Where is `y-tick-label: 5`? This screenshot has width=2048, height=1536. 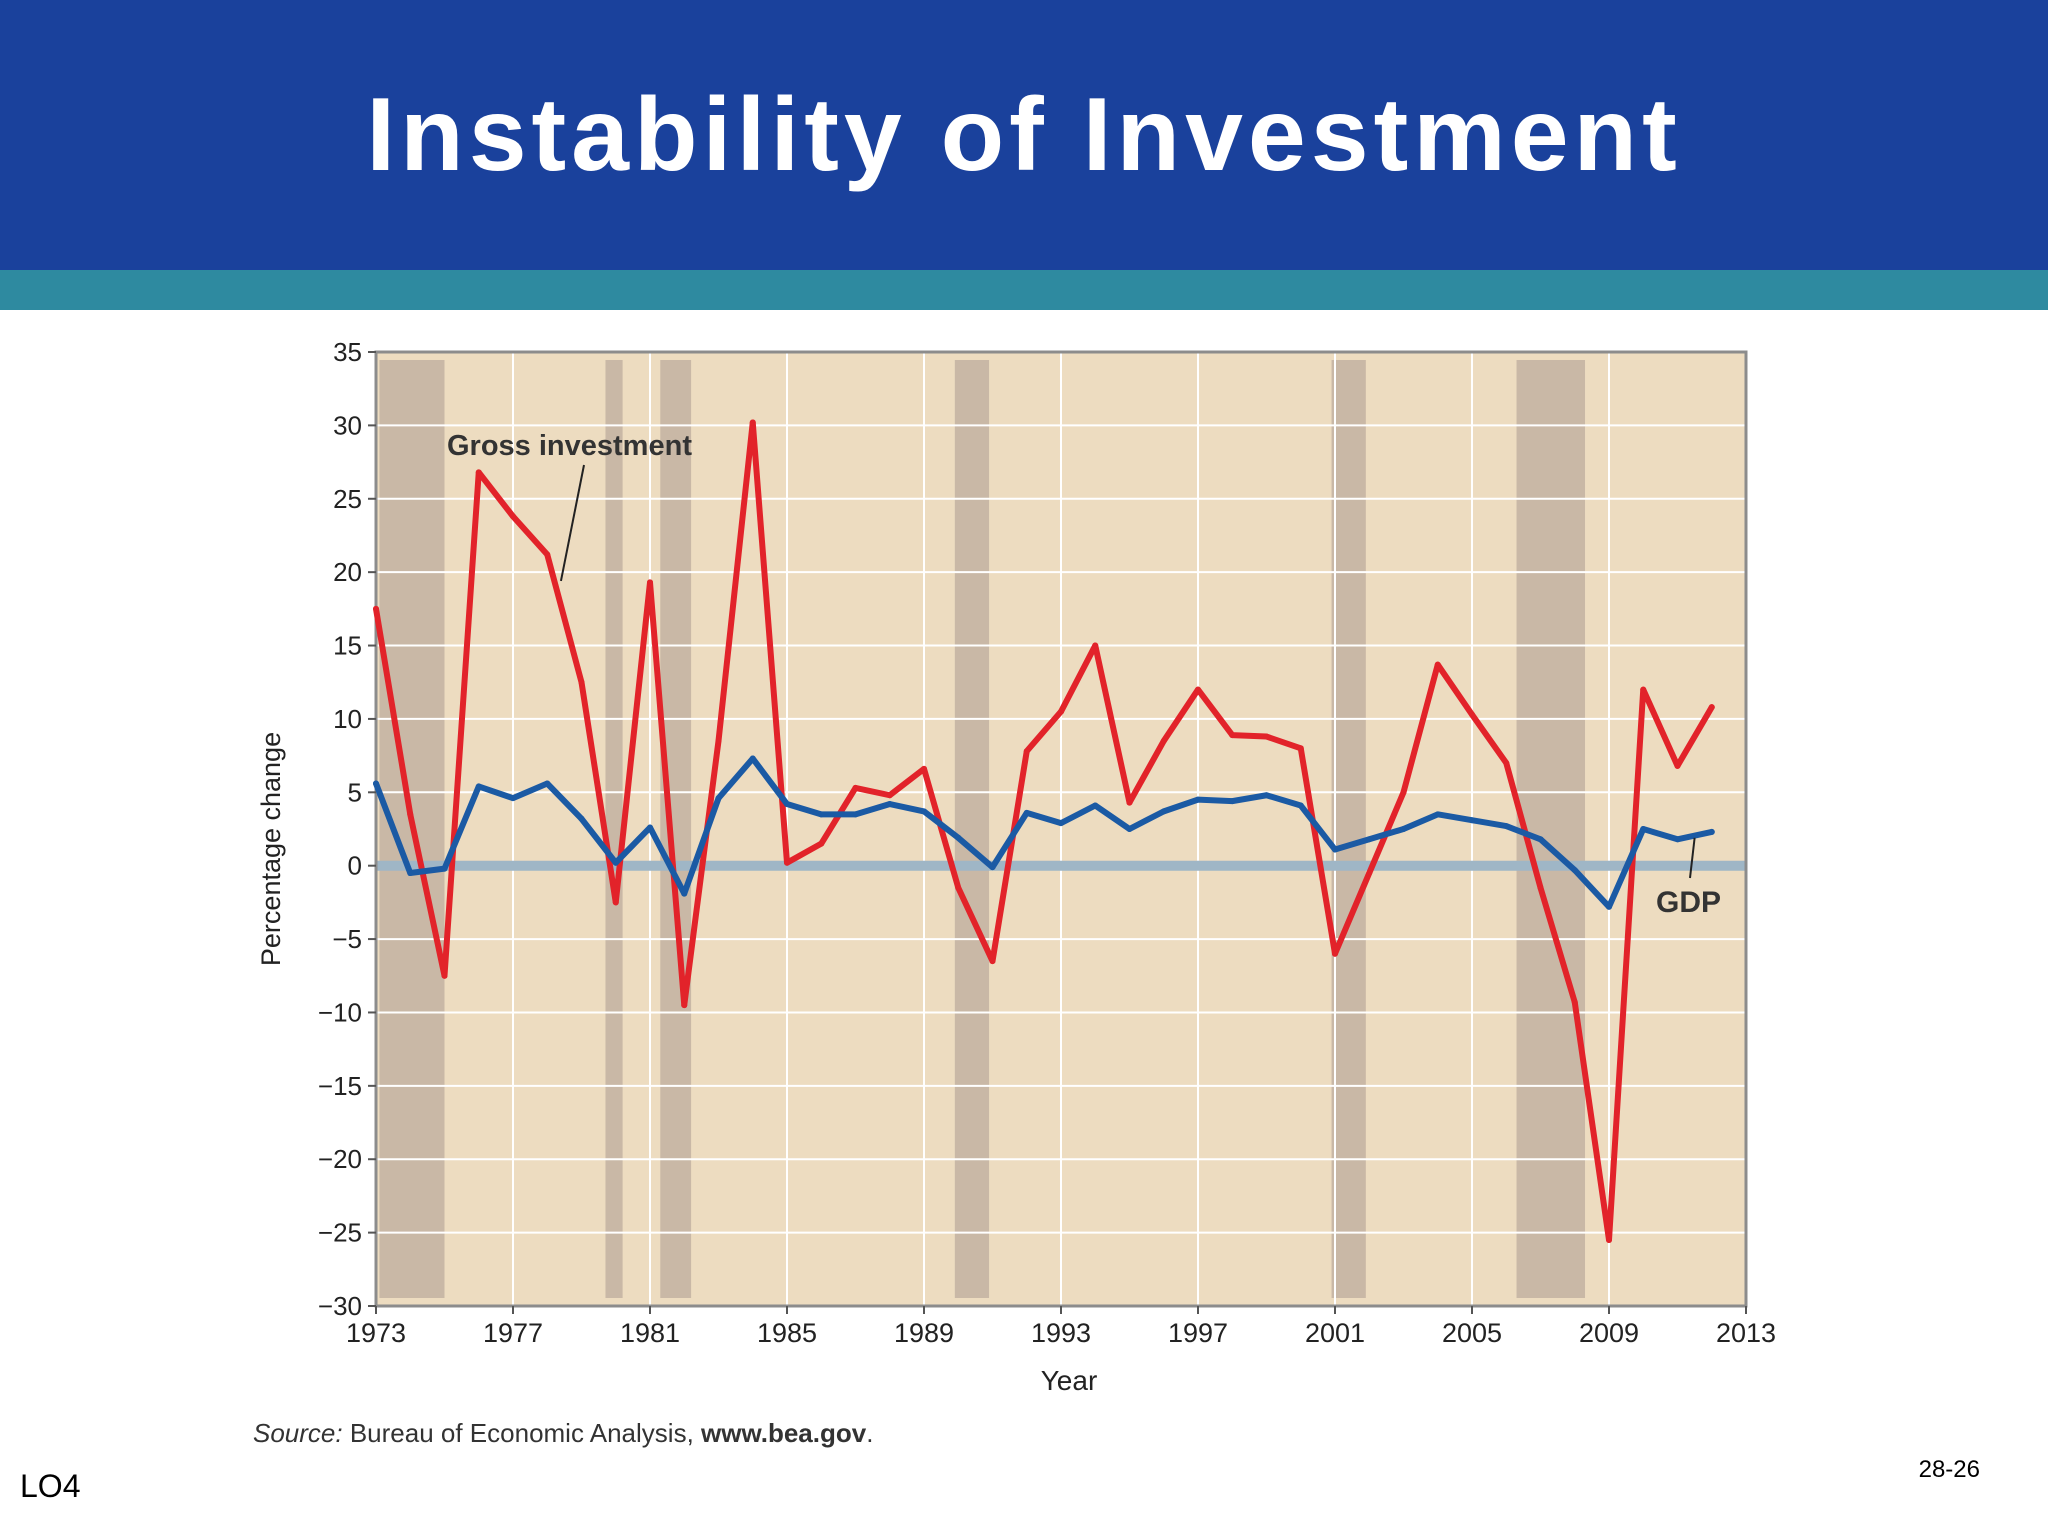
y-tick-label: 5 is located at coordinates (355, 792).